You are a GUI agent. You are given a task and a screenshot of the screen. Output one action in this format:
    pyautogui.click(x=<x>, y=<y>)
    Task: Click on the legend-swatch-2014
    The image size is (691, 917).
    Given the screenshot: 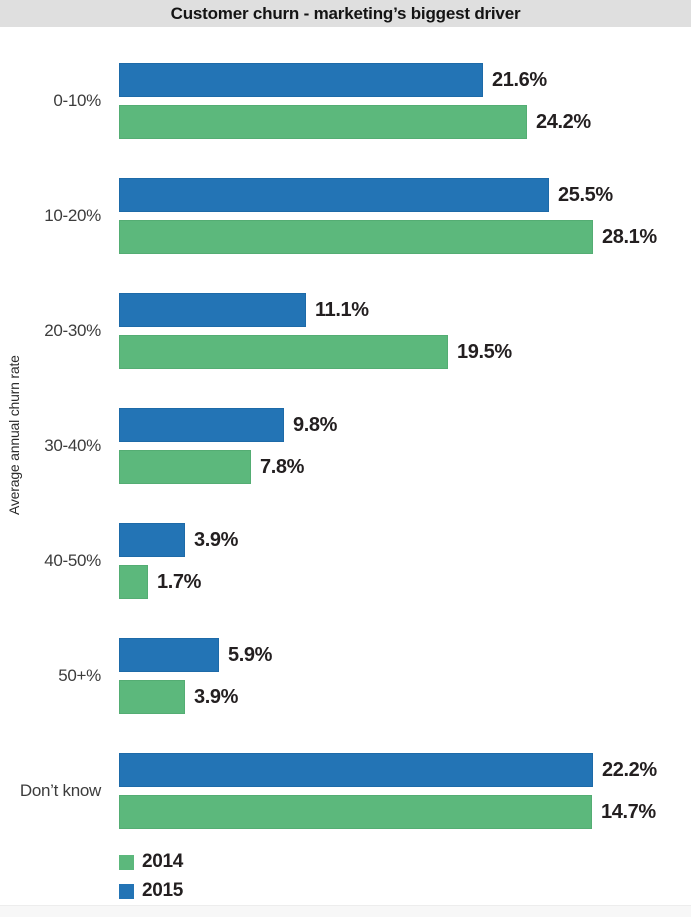 What is the action you would take?
    pyautogui.click(x=126, y=862)
    